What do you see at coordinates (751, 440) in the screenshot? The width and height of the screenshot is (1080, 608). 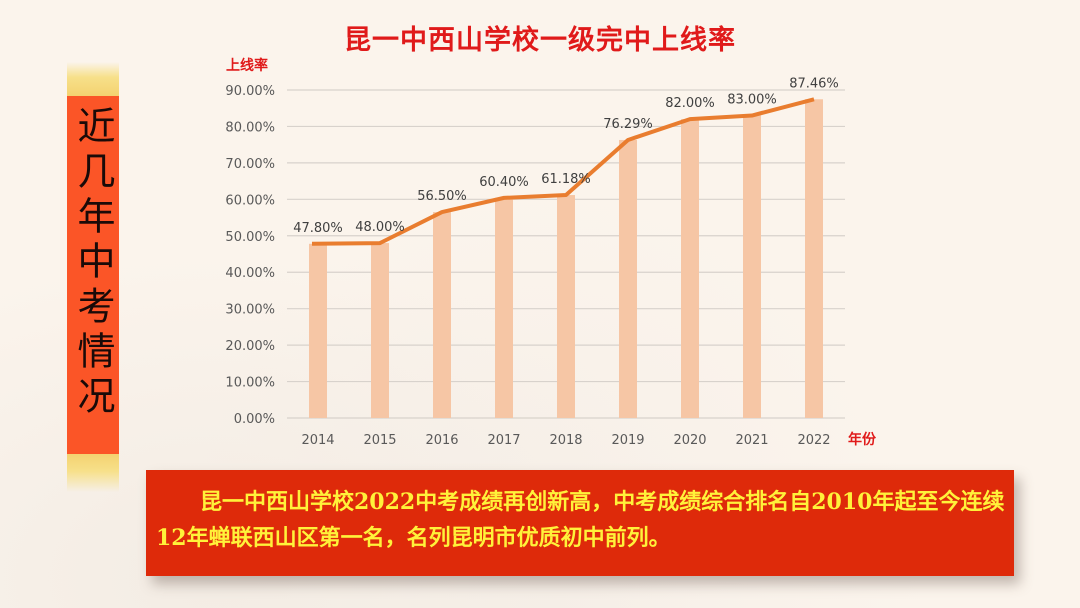 I see `x-tick-label: 2021` at bounding box center [751, 440].